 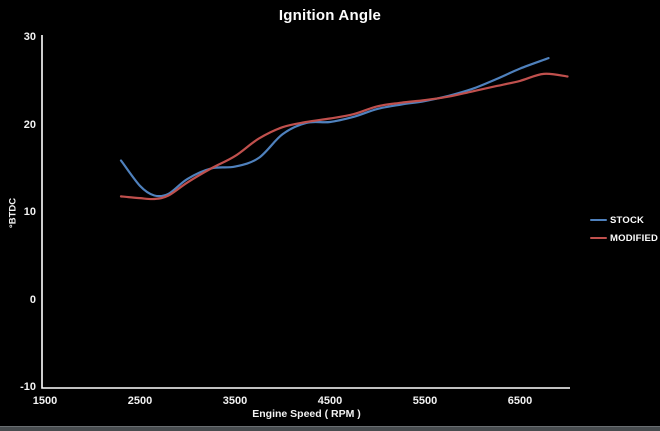 I want to click on x-tick-label: 5500, so click(x=425, y=401).